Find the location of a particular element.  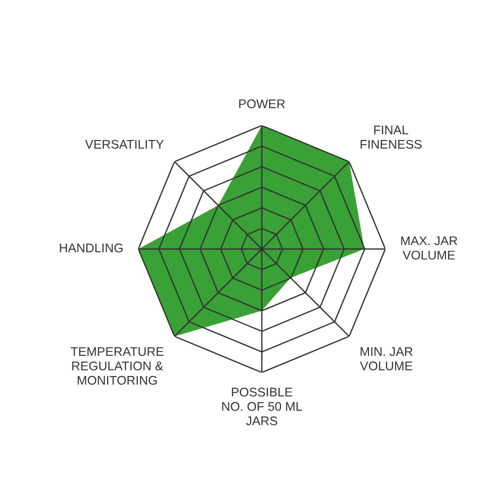

spoke-label: POSSIBLE NO. OF 50 ML JARS is located at coordinates (262, 407).